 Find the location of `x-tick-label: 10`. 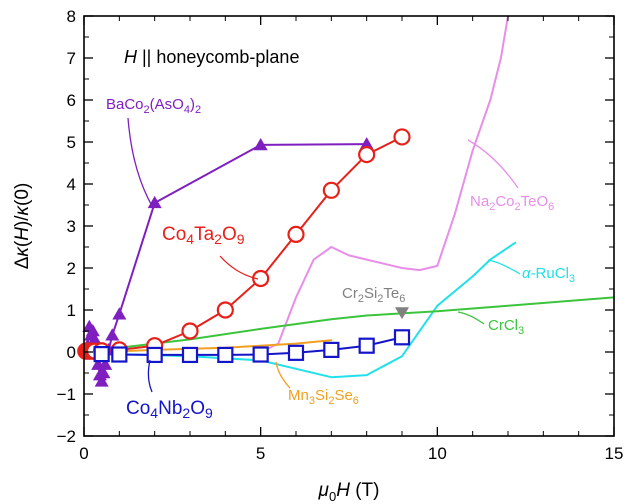

x-tick-label: 10 is located at coordinates (437, 453).